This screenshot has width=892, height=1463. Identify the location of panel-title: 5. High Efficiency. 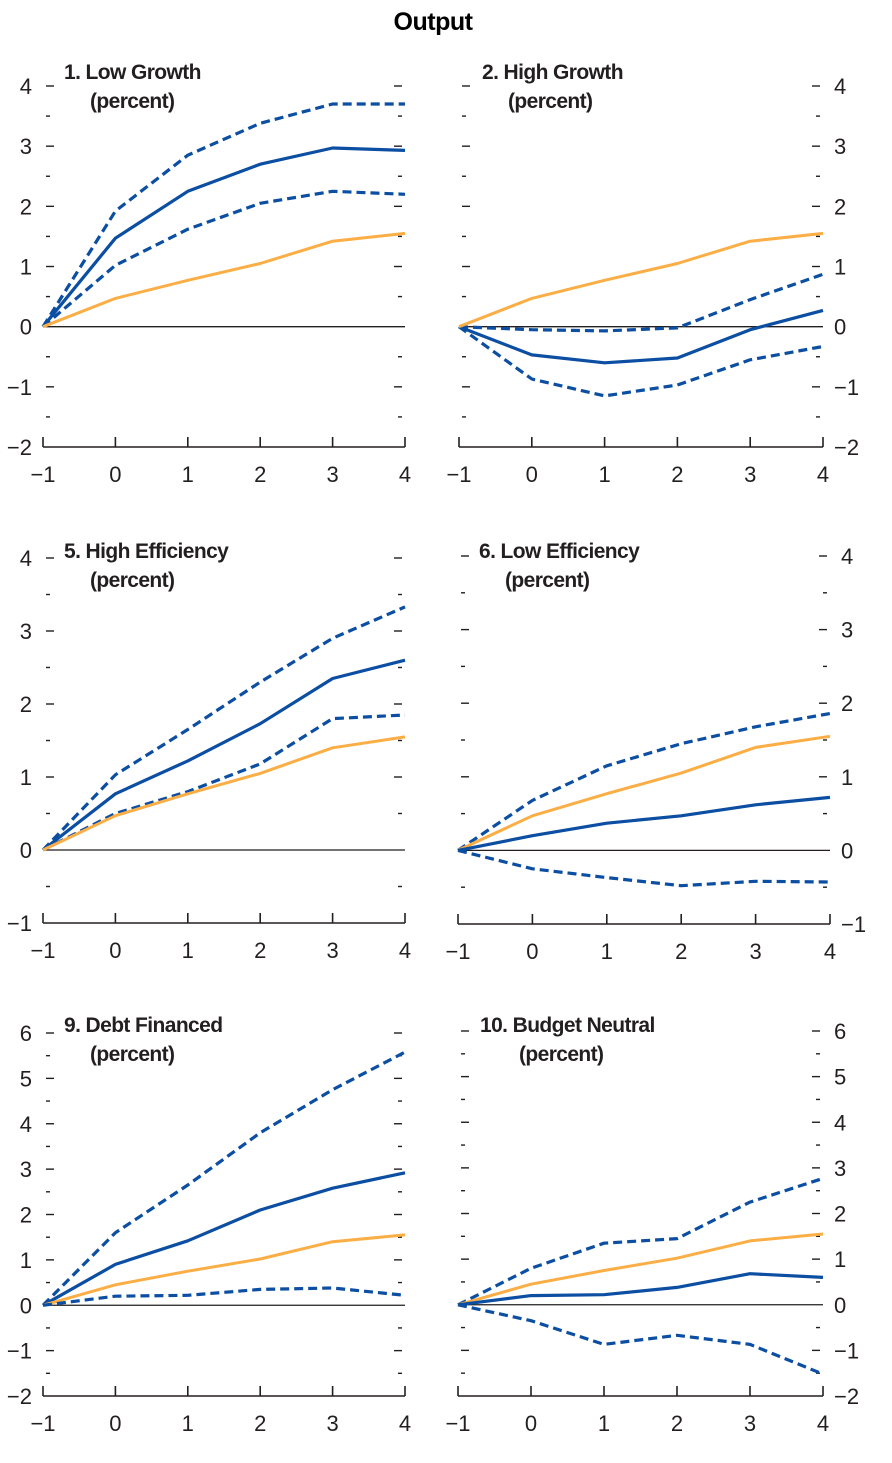
(146, 551).